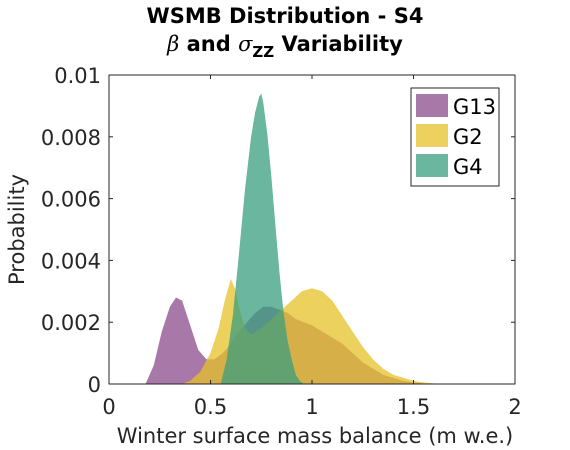 The height and width of the screenshot is (450, 570). I want to click on y-tick-label: 0.008, so click(71, 138).